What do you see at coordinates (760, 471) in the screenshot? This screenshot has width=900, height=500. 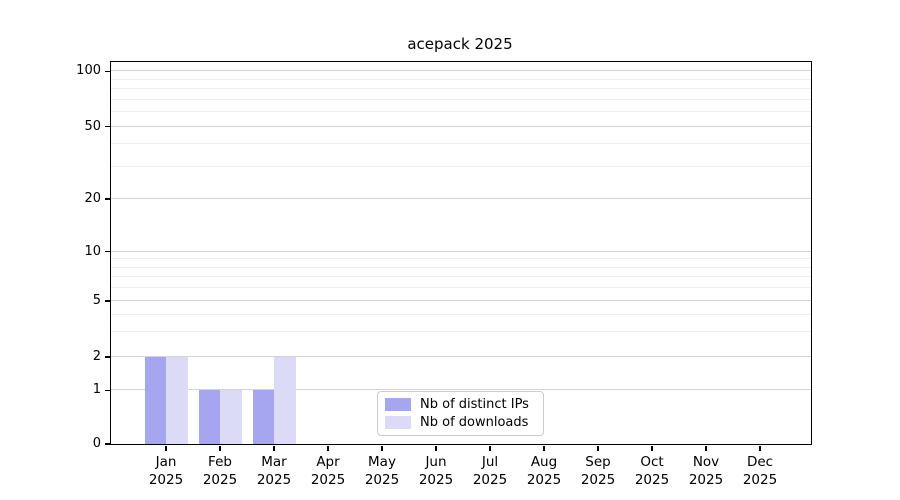 I see `x-tick-label: Dec 2025` at bounding box center [760, 471].